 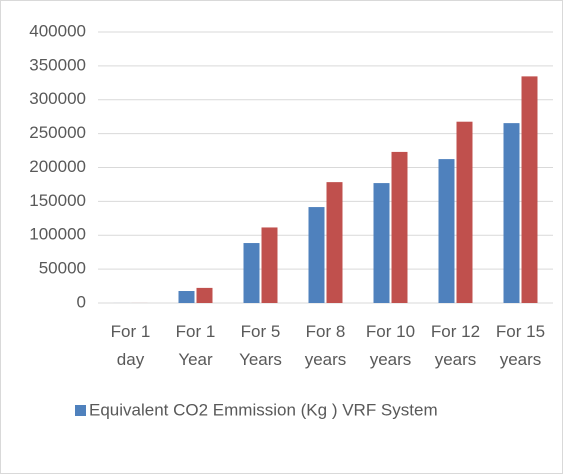 I want to click on y-tick-label: 100000, so click(x=57, y=234).